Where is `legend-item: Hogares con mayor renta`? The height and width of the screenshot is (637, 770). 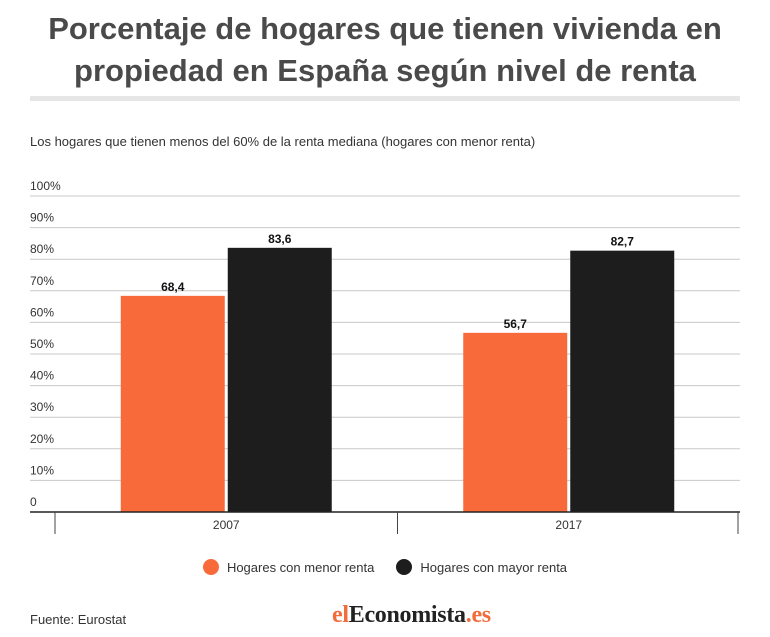 legend-item: Hogares con mayor renta is located at coordinates (481, 567).